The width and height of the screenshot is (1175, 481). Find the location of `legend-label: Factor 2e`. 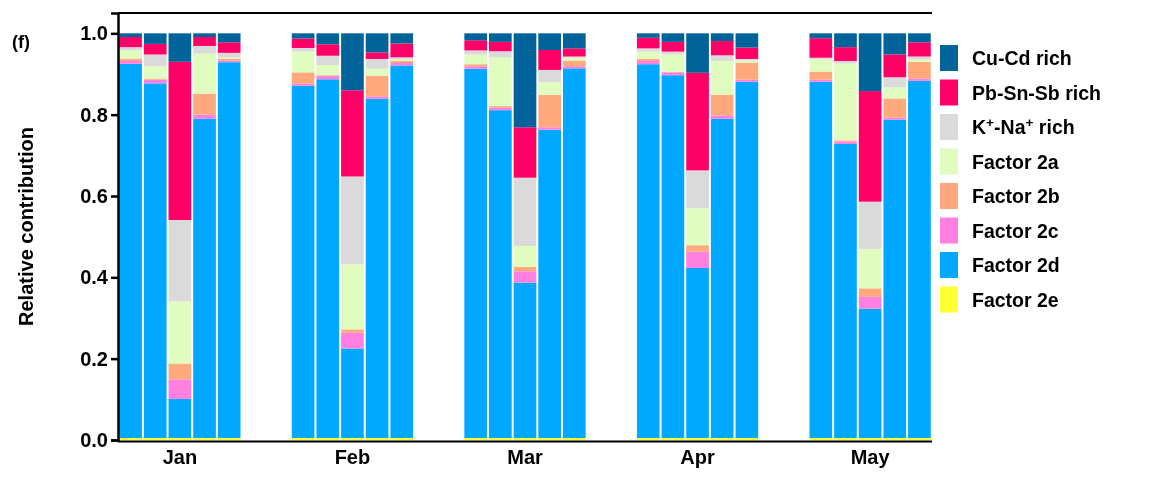

legend-label: Factor 2e is located at coordinates (1015, 299).